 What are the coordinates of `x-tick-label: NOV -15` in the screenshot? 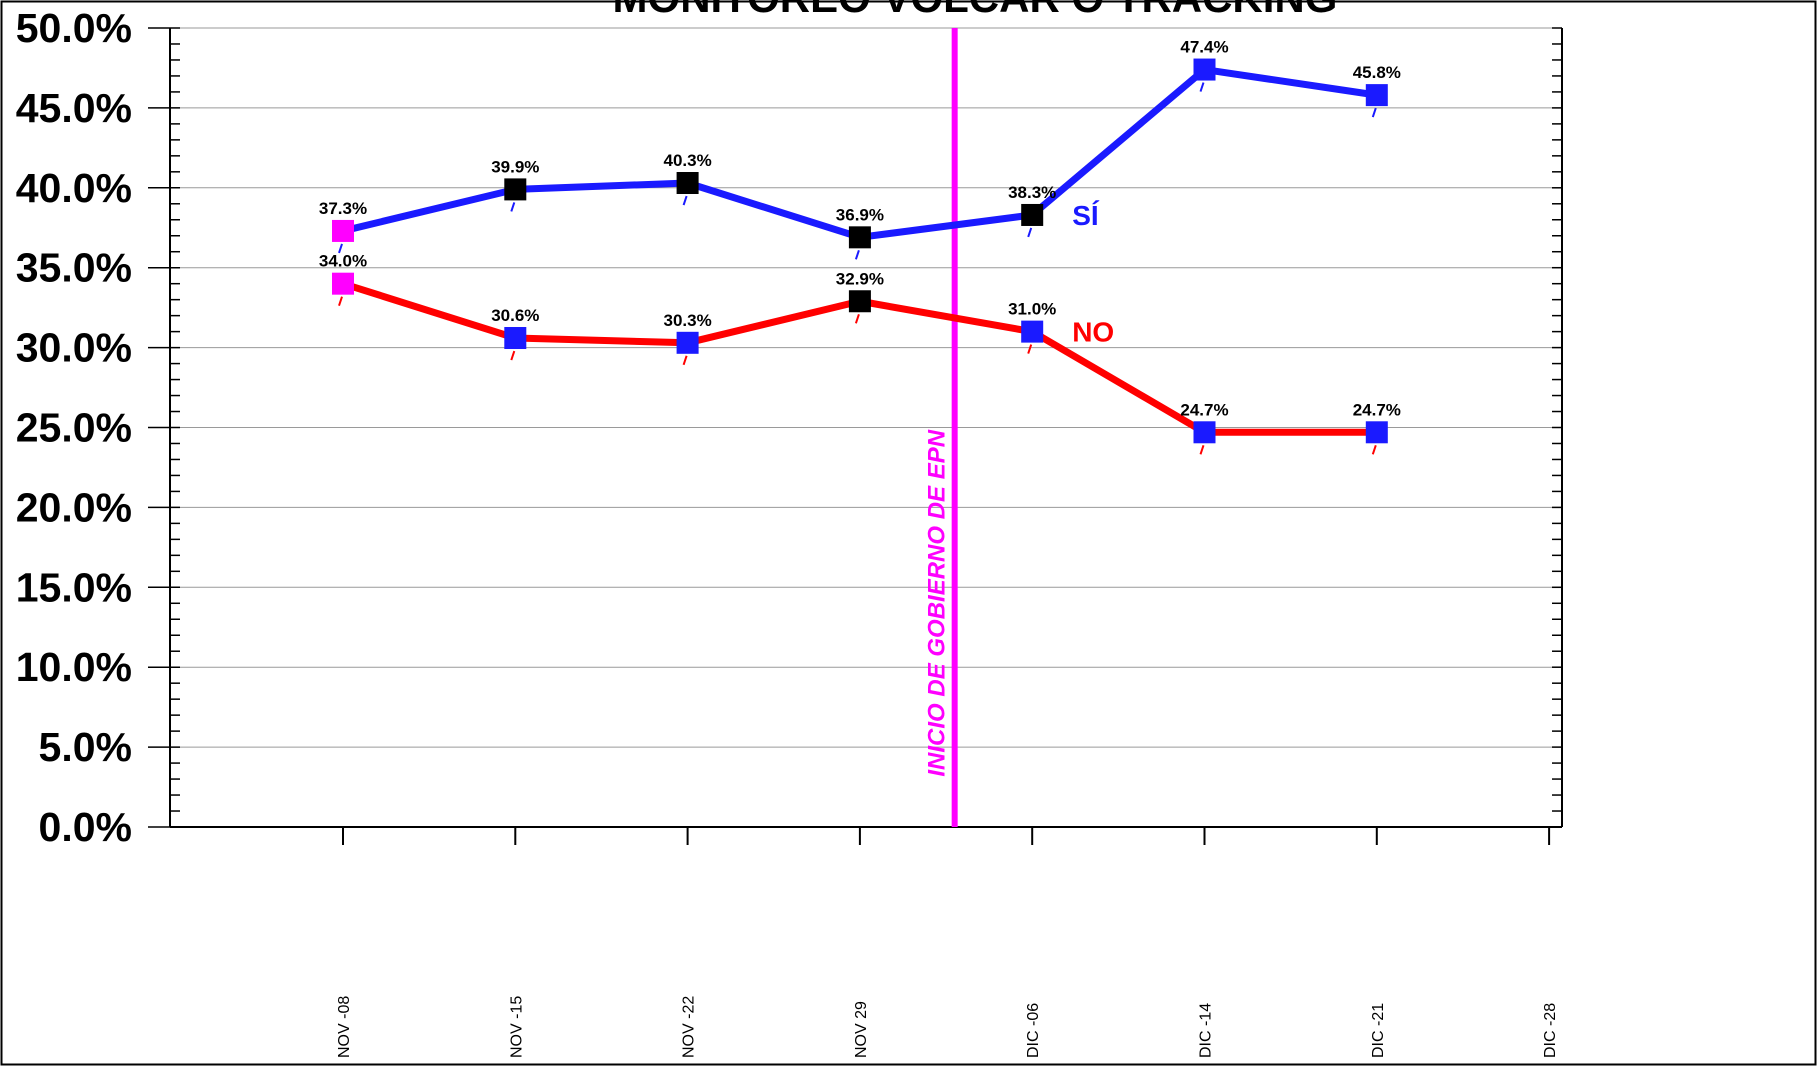 It's located at (516, 1027).